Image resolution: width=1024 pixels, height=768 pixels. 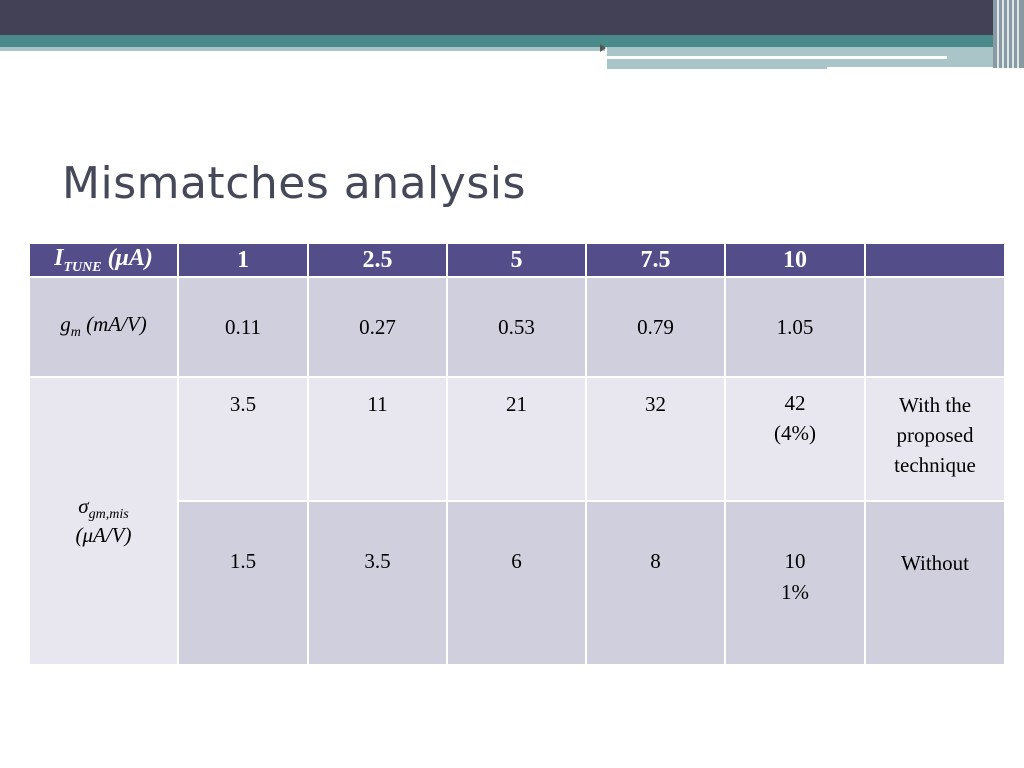 I want to click on gm-cell: 1.05, so click(x=795, y=327).